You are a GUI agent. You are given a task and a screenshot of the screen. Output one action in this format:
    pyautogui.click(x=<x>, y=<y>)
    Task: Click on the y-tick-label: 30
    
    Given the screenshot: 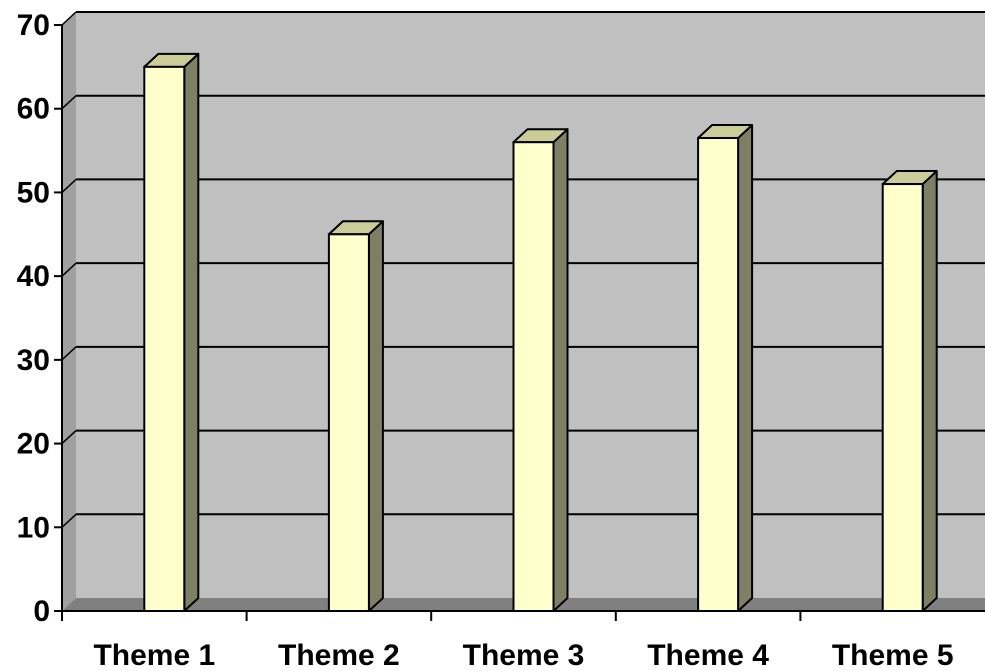 What is the action you would take?
    pyautogui.click(x=33, y=360)
    